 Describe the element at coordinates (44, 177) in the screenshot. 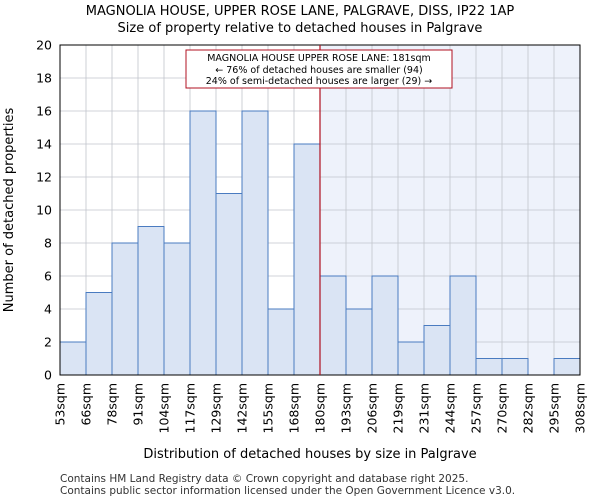

I see `y-tick-label: 12` at that location.